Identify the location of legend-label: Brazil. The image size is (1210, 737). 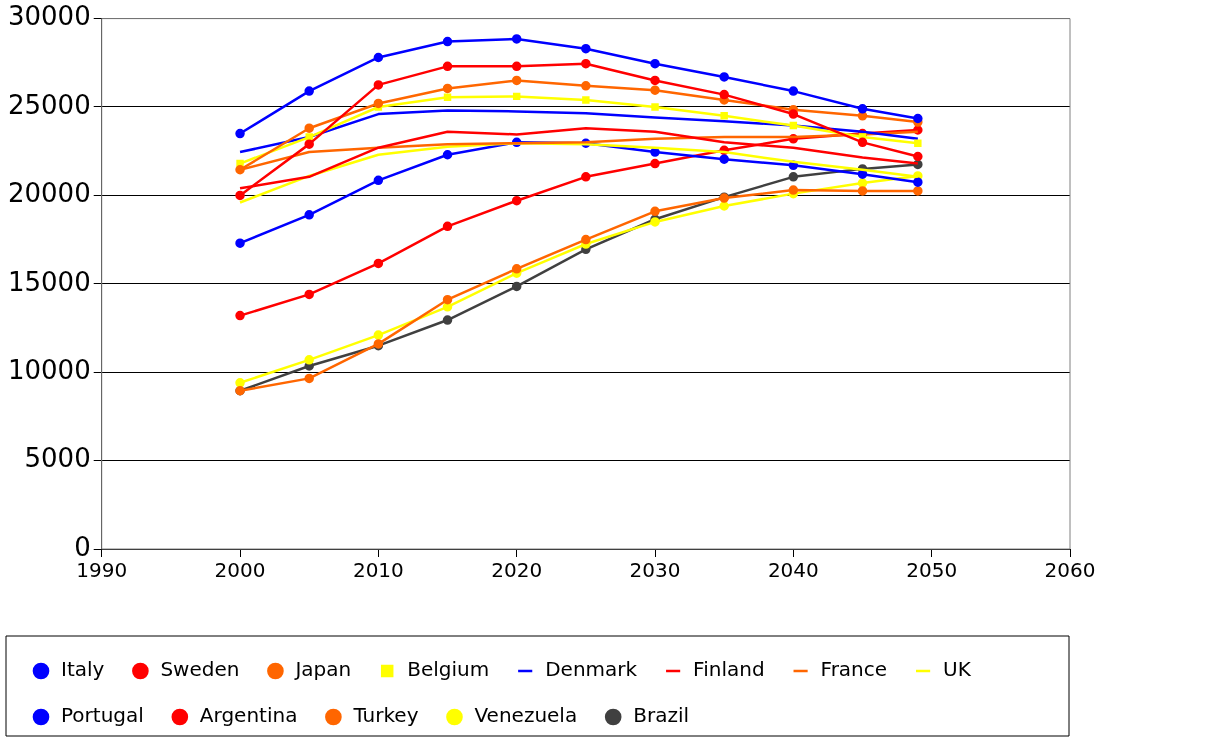
(661, 715).